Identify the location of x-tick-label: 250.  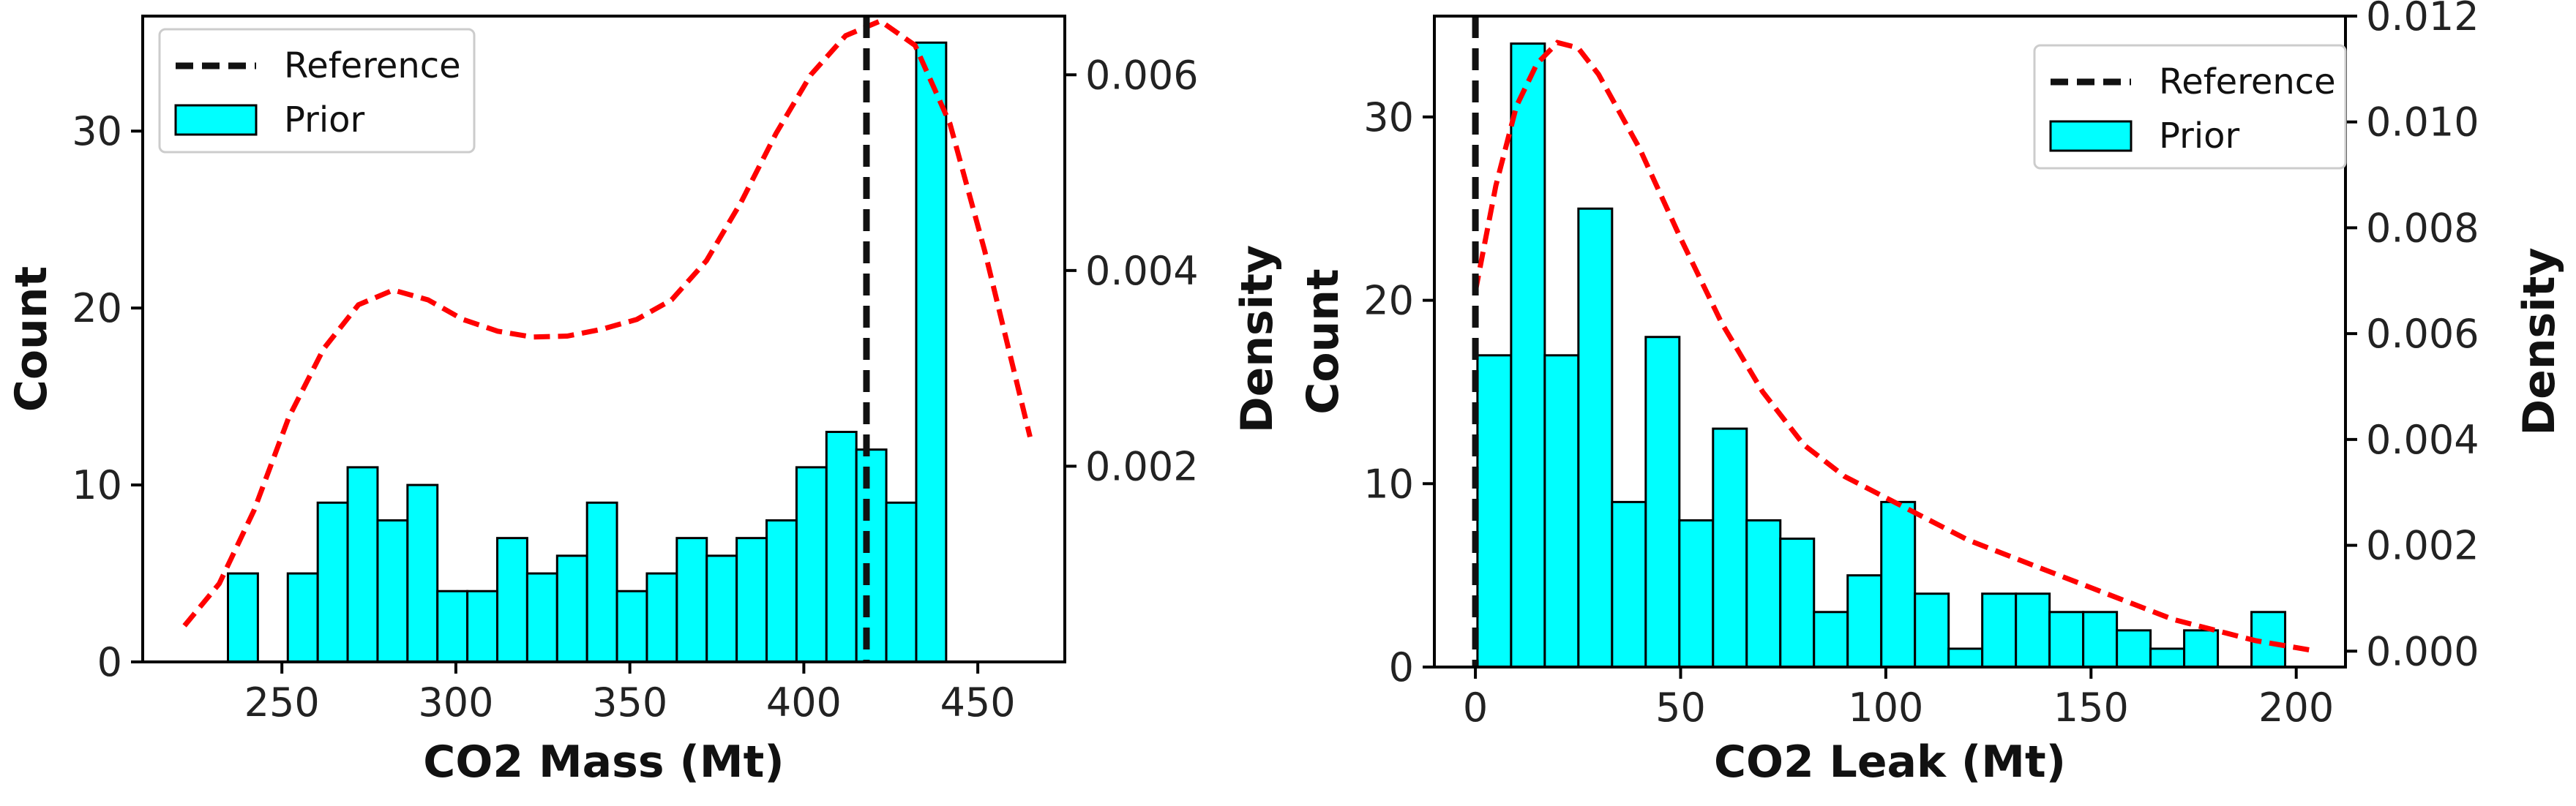
(282, 702).